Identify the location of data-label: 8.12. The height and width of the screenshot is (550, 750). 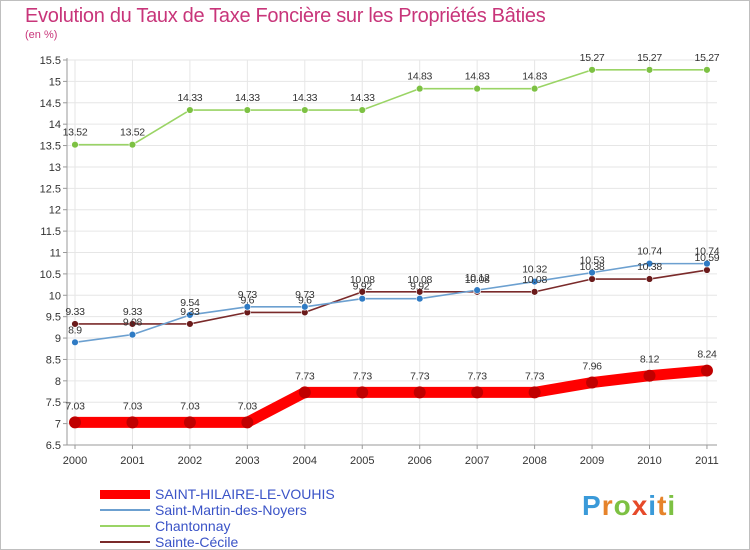
(650, 360).